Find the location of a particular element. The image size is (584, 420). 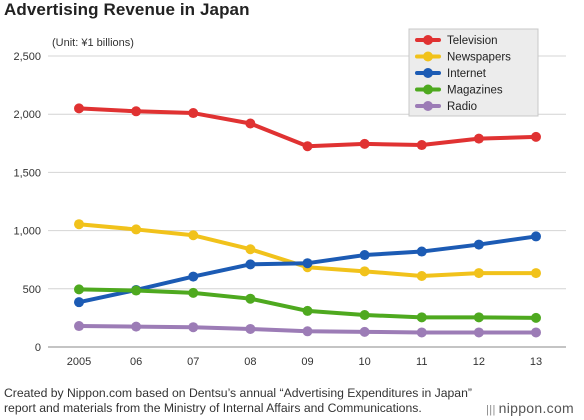

y-tick-label: 1,500 is located at coordinates (27, 173).